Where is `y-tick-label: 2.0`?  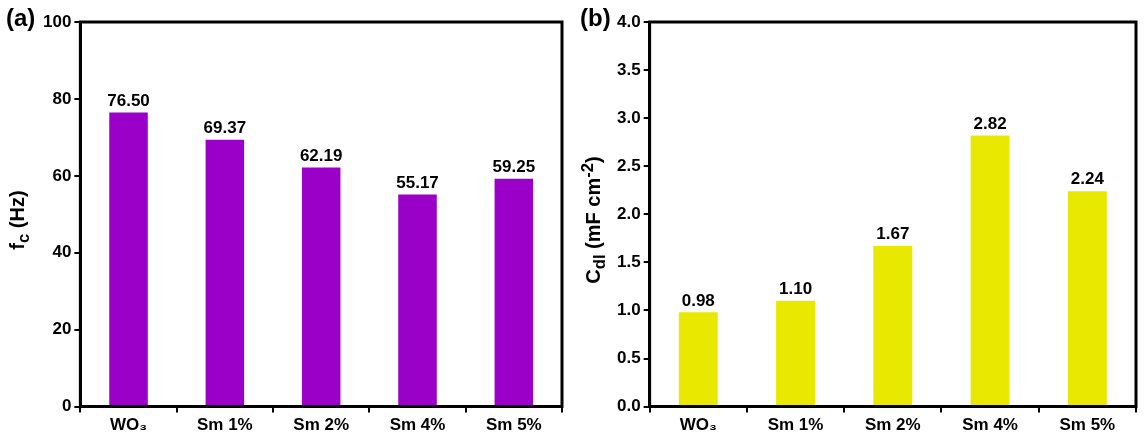
y-tick-label: 2.0 is located at coordinates (628, 213).